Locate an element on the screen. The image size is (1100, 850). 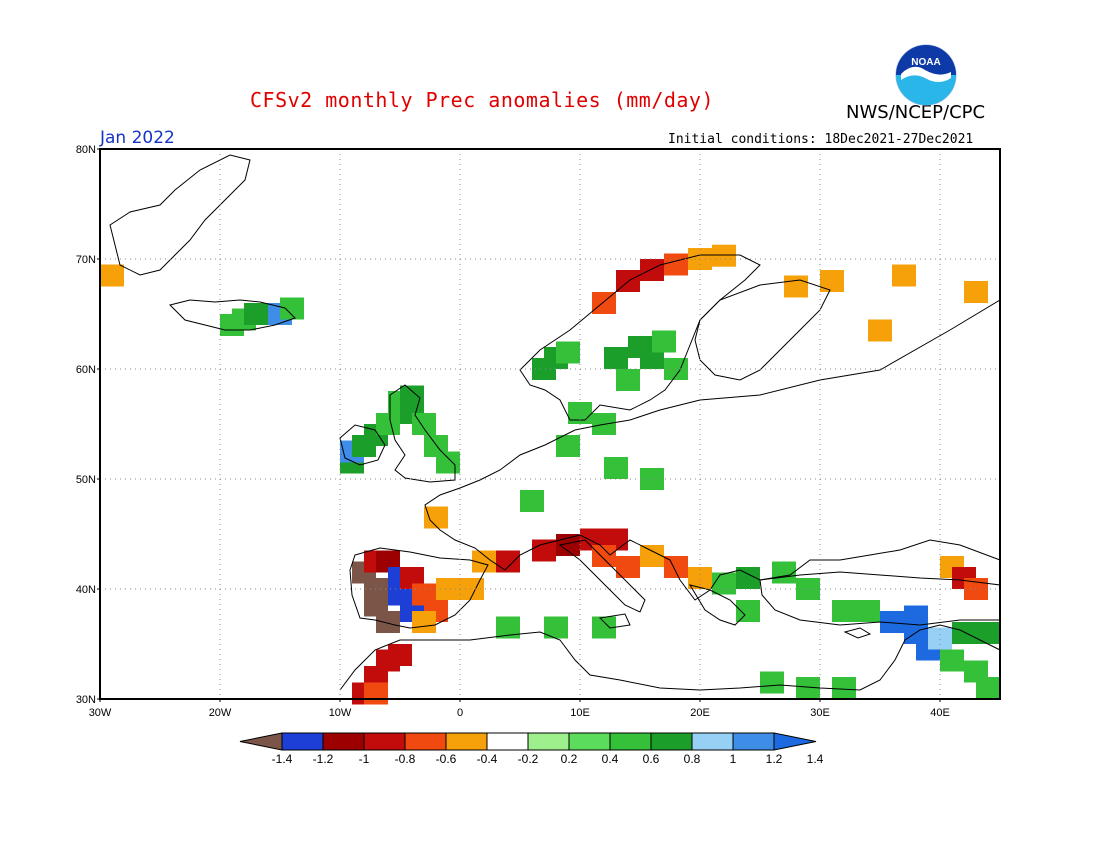
colorbar-label: -1.4 is located at coordinates (282, 759).